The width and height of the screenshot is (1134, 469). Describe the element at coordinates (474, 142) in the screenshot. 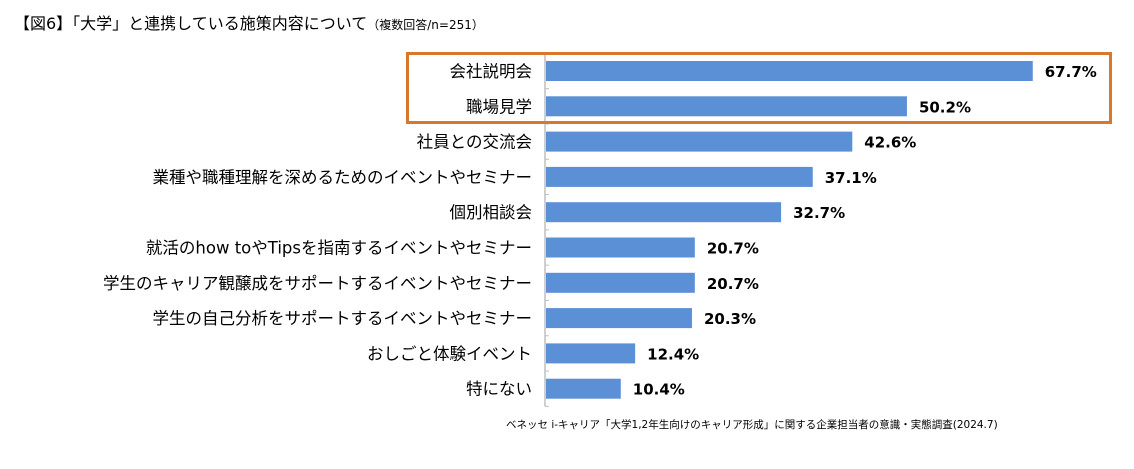

I see `category-label: 社員との交流会` at that location.